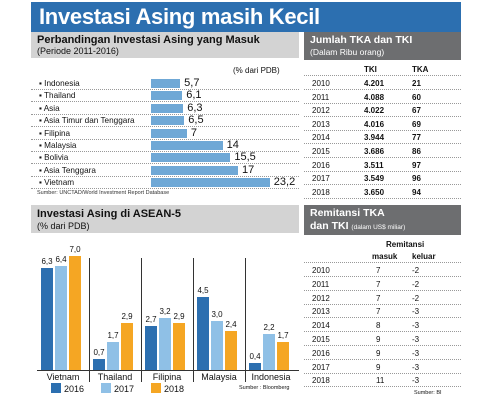 Image resolution: width=494 pixels, height=400 pixels. What do you see at coordinates (174, 389) in the screenshot?
I see `legend-label: 2018` at bounding box center [174, 389].